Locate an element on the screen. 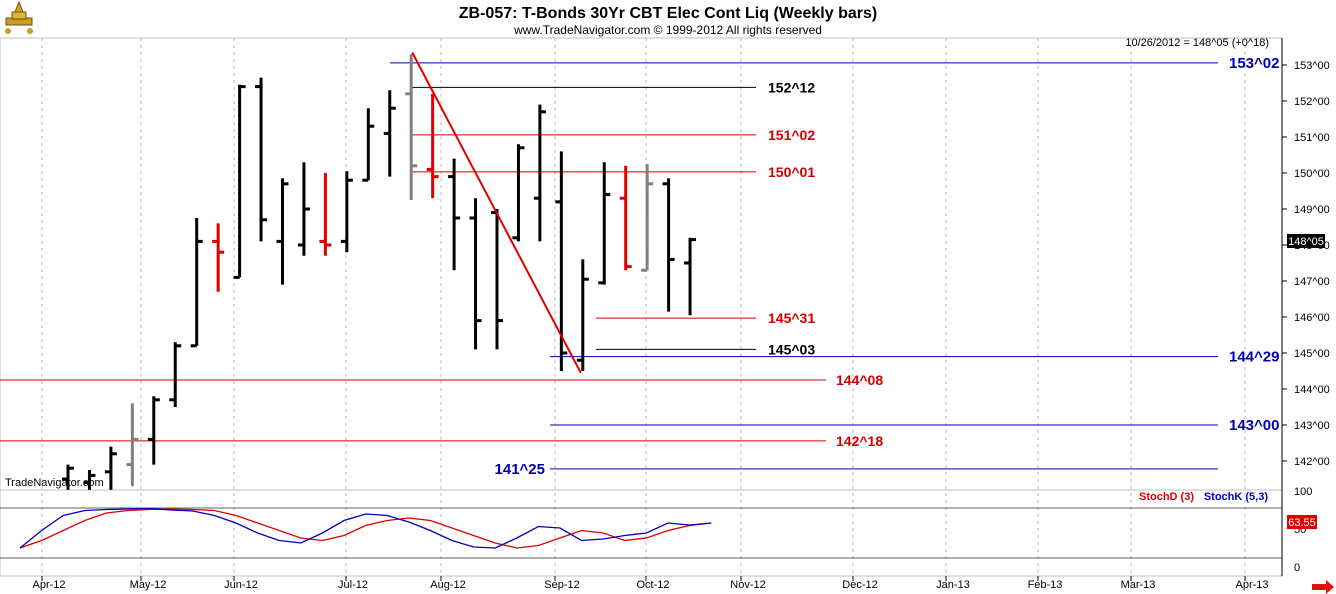 This screenshot has height=594, width=1336. level-label-150-01: 150^01 is located at coordinates (791, 172).